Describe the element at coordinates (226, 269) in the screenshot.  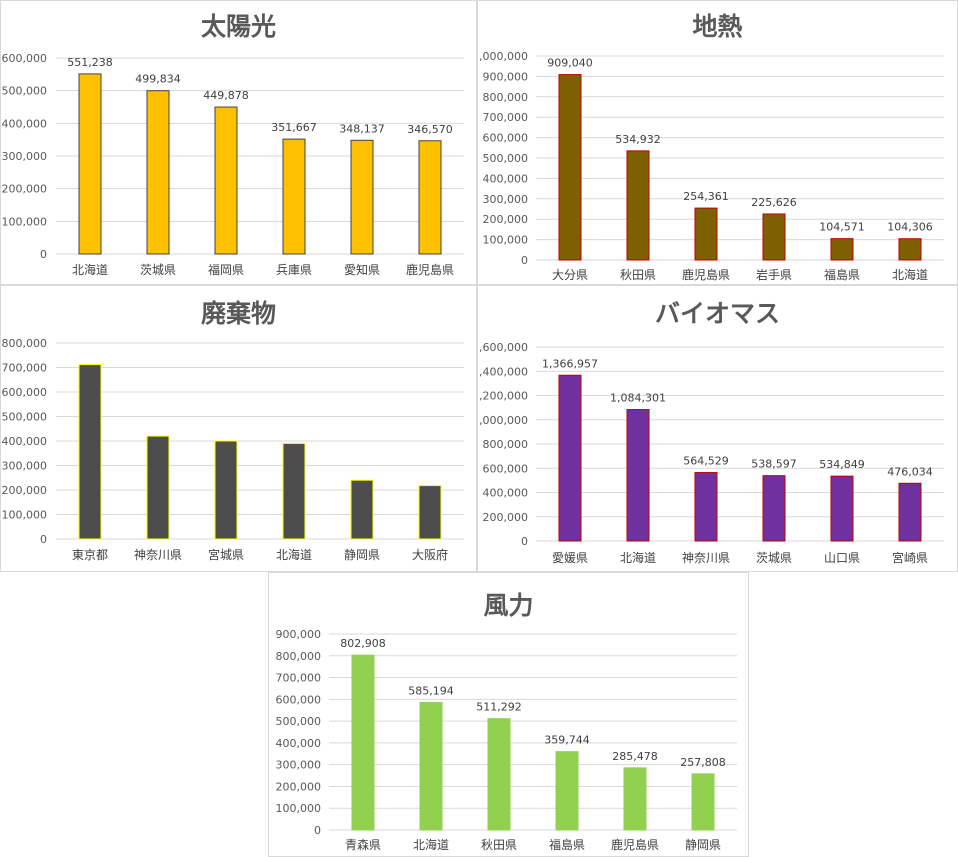
I see `x-tick-label: 福岡県` at that location.